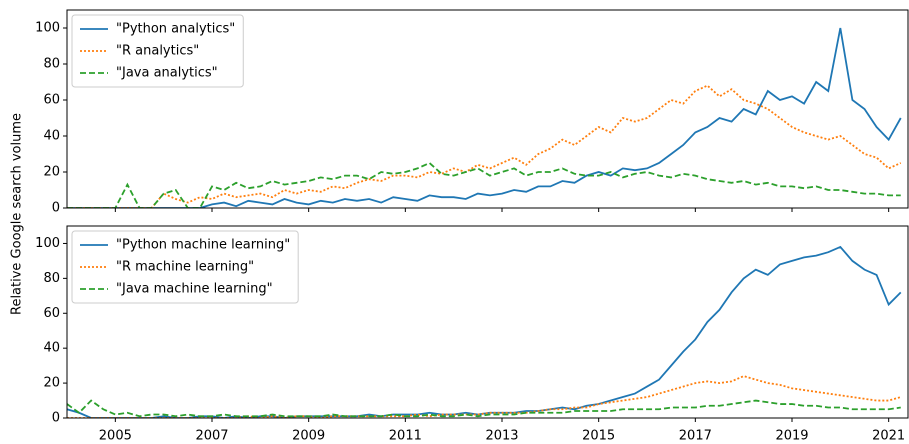 The height and width of the screenshot is (444, 909). I want to click on x-tick-label: 2013, so click(501, 436).